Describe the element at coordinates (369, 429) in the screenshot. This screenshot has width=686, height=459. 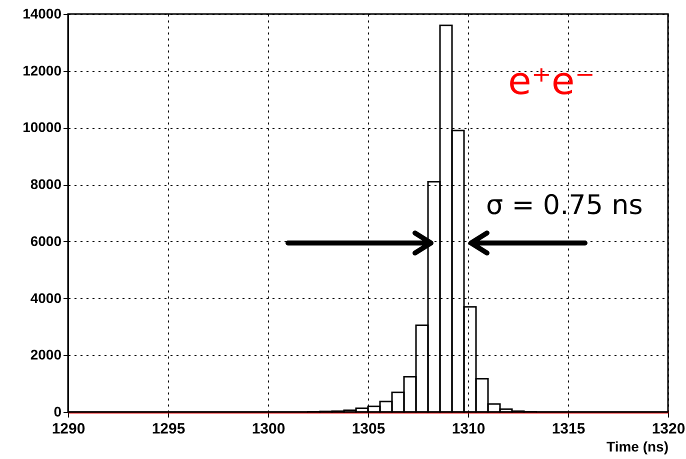
I see `x-tick-label: 1305` at that location.